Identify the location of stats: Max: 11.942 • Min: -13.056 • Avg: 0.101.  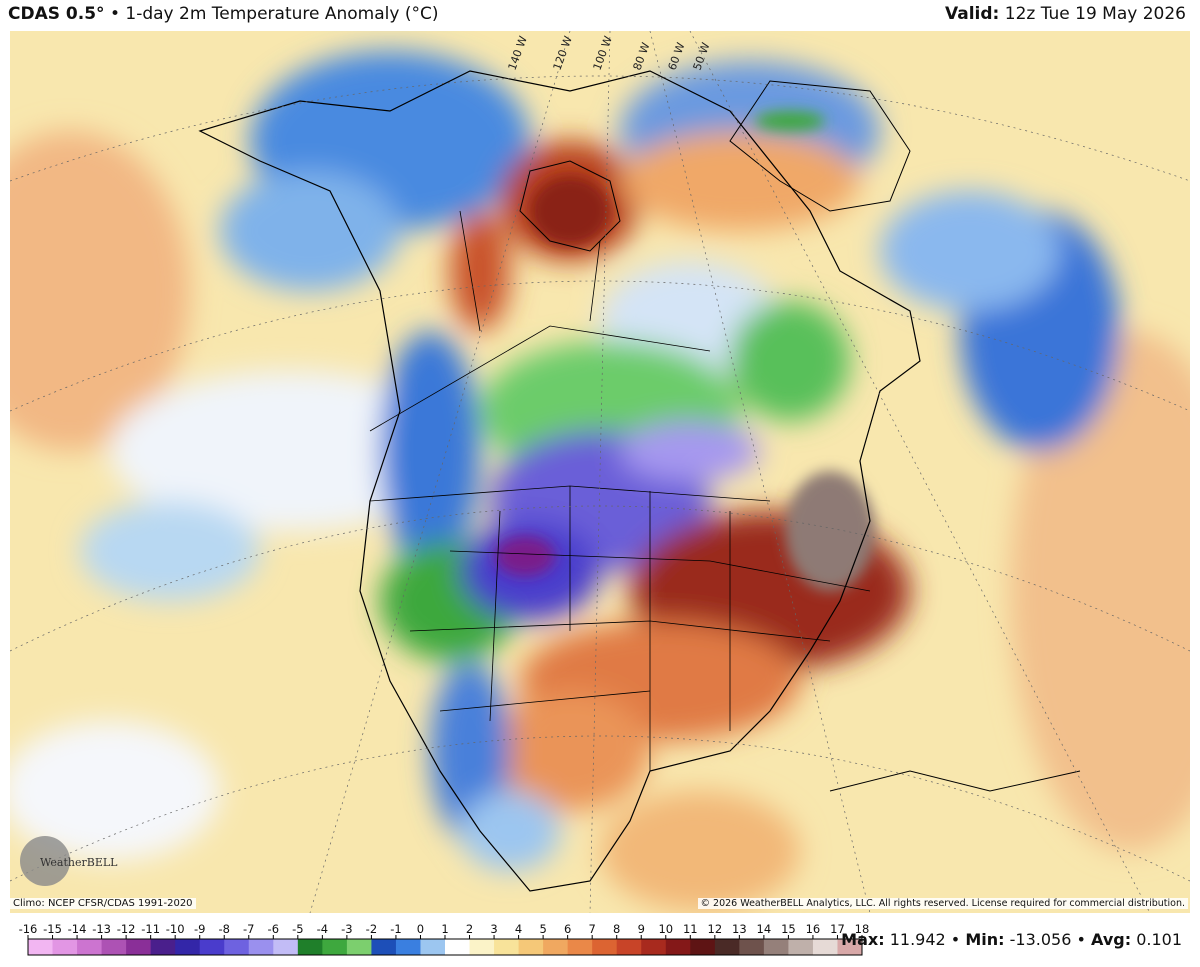
(1011, 939).